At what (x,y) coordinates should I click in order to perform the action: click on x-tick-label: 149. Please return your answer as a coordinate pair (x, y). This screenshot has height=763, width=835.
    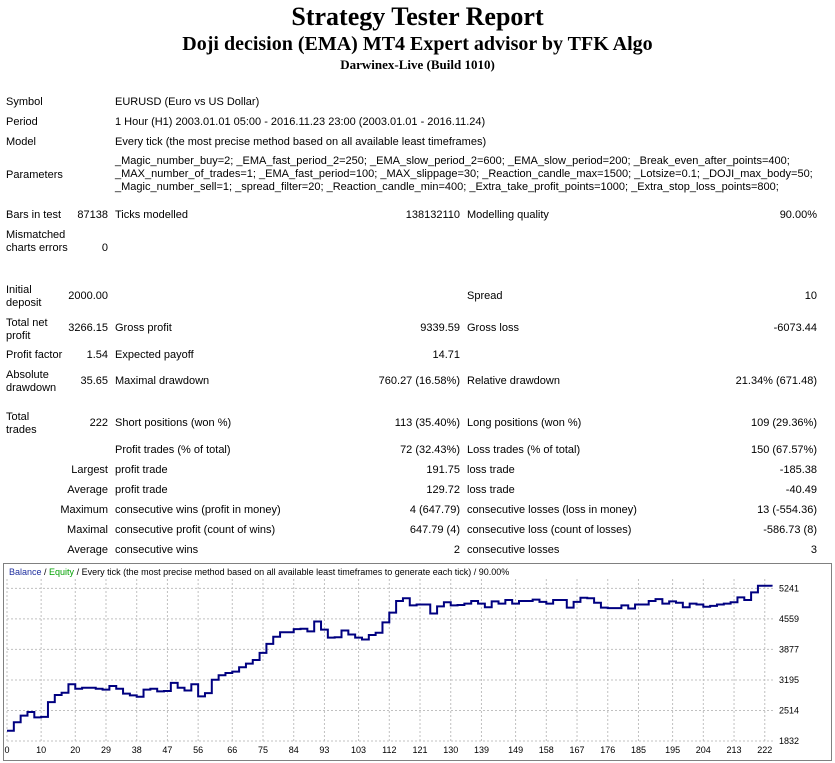
    Looking at the image, I should click on (515, 750).